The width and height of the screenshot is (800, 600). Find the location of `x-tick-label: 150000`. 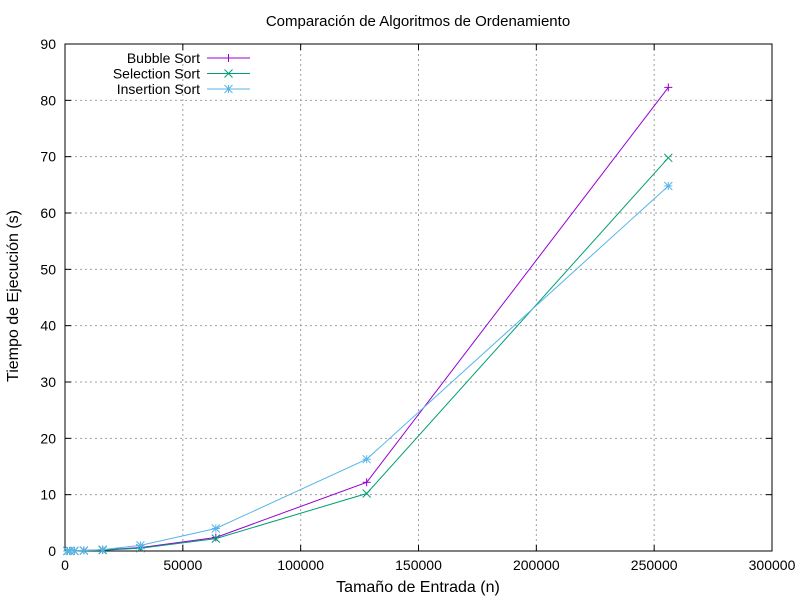

x-tick-label: 150000 is located at coordinates (418, 565).